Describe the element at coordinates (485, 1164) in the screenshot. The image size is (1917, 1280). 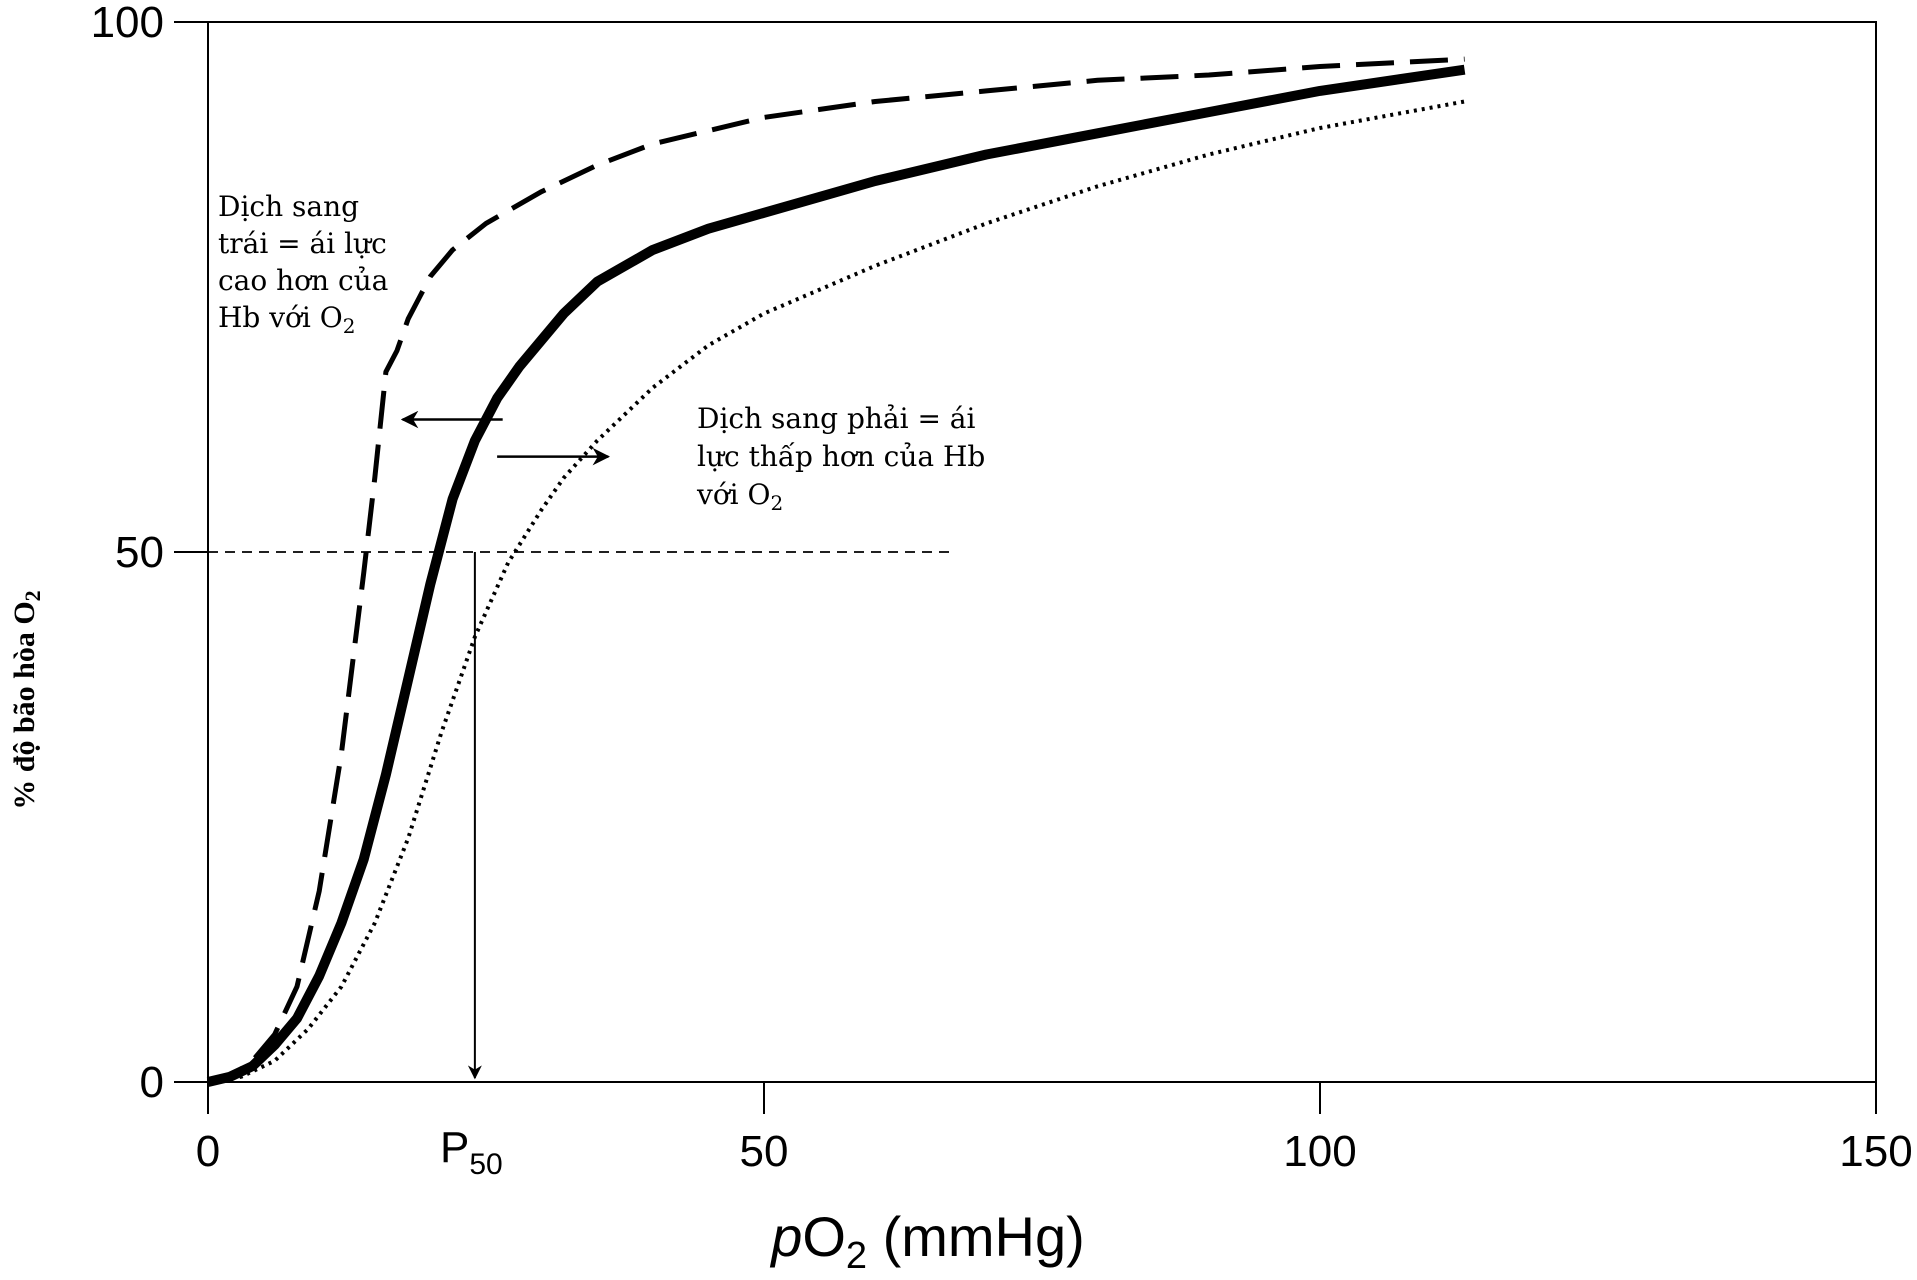
I see `p50-label-sub: 50` at that location.